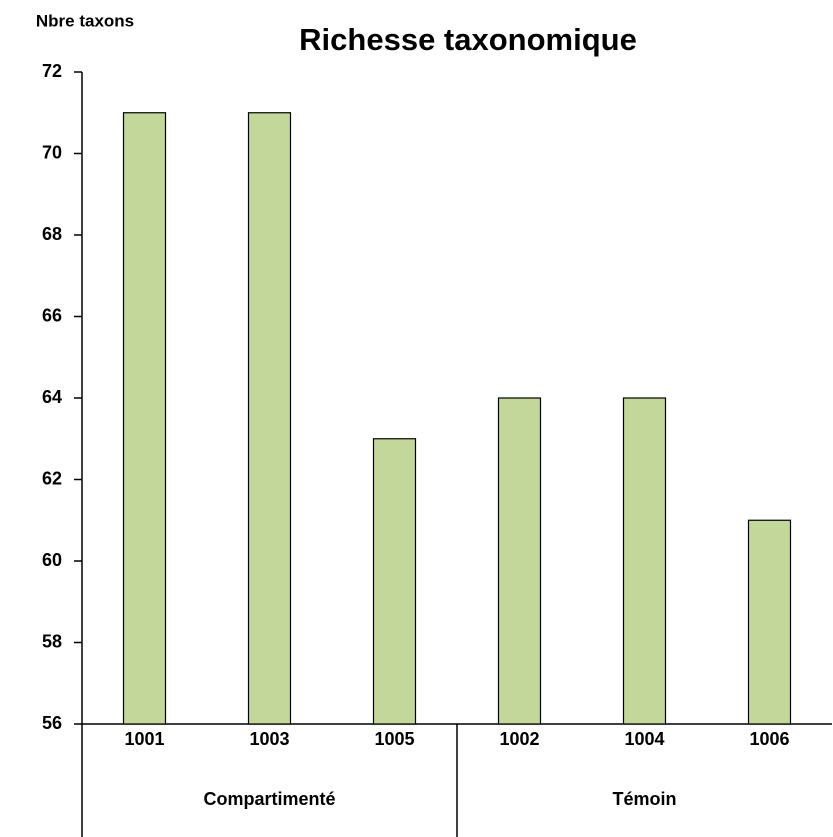 This screenshot has width=833, height=837. What do you see at coordinates (52, 152) in the screenshot?
I see `y-tick-label: 70` at bounding box center [52, 152].